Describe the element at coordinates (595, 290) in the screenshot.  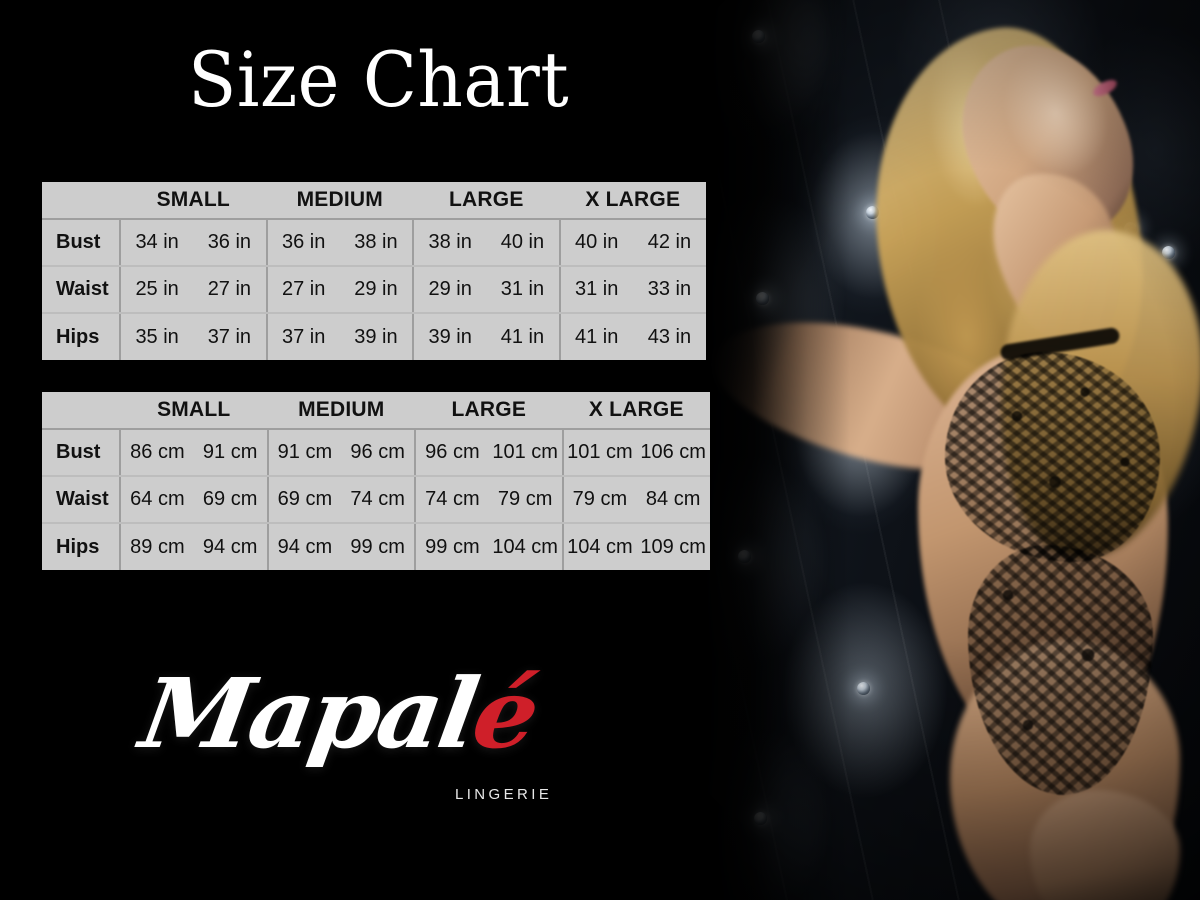
I see `cell-waist-xlarge-min: 31 in` at that location.